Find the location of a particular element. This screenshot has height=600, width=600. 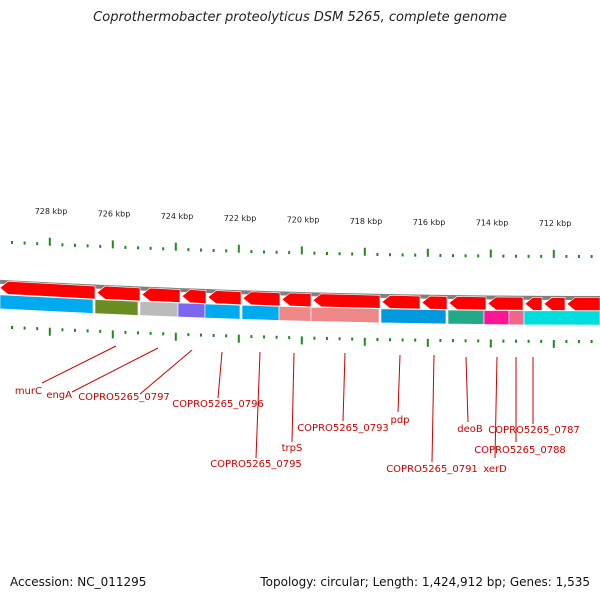

gene-label: COPRO5265_0795 is located at coordinates (256, 464).